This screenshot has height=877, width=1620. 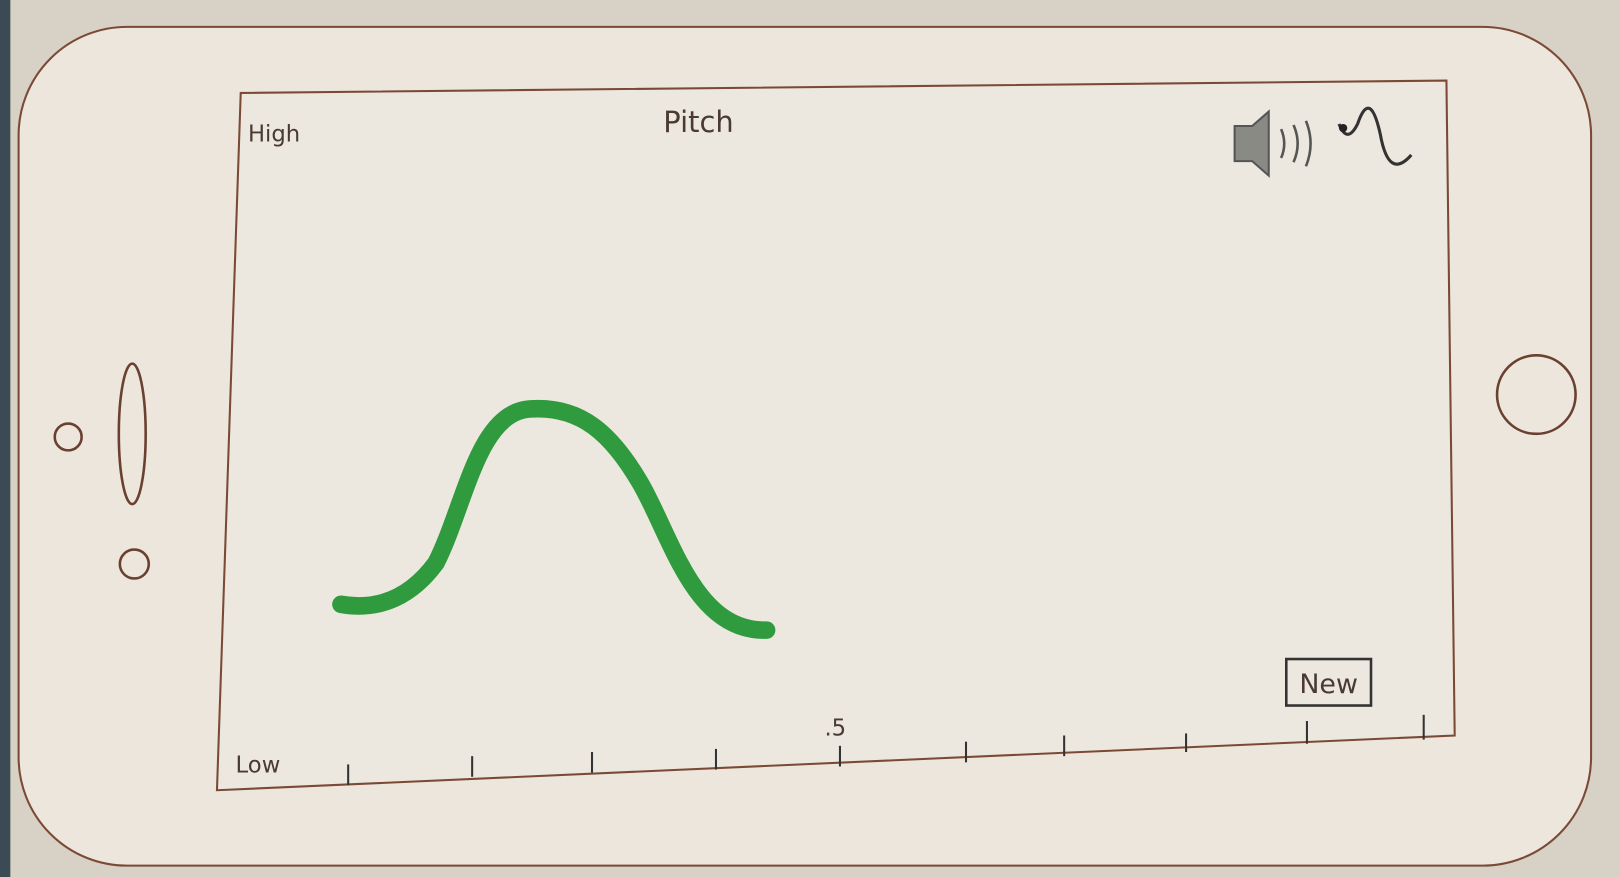 I want to click on sound-waves, so click(x=1295, y=143).